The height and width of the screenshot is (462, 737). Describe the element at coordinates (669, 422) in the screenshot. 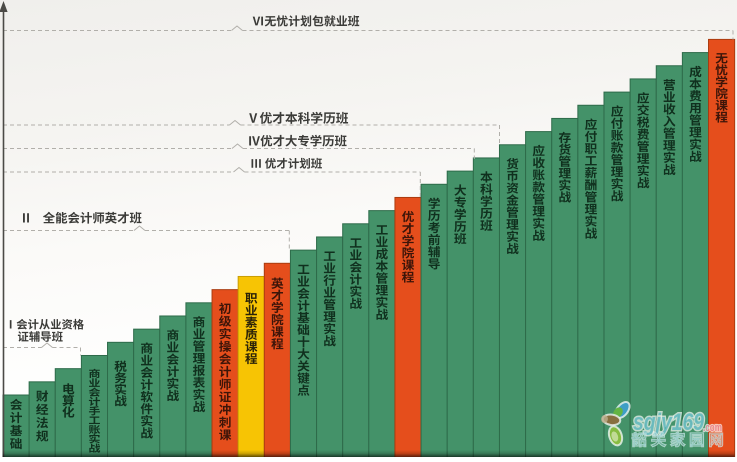

I see `svg-text: sgjy169` at that location.